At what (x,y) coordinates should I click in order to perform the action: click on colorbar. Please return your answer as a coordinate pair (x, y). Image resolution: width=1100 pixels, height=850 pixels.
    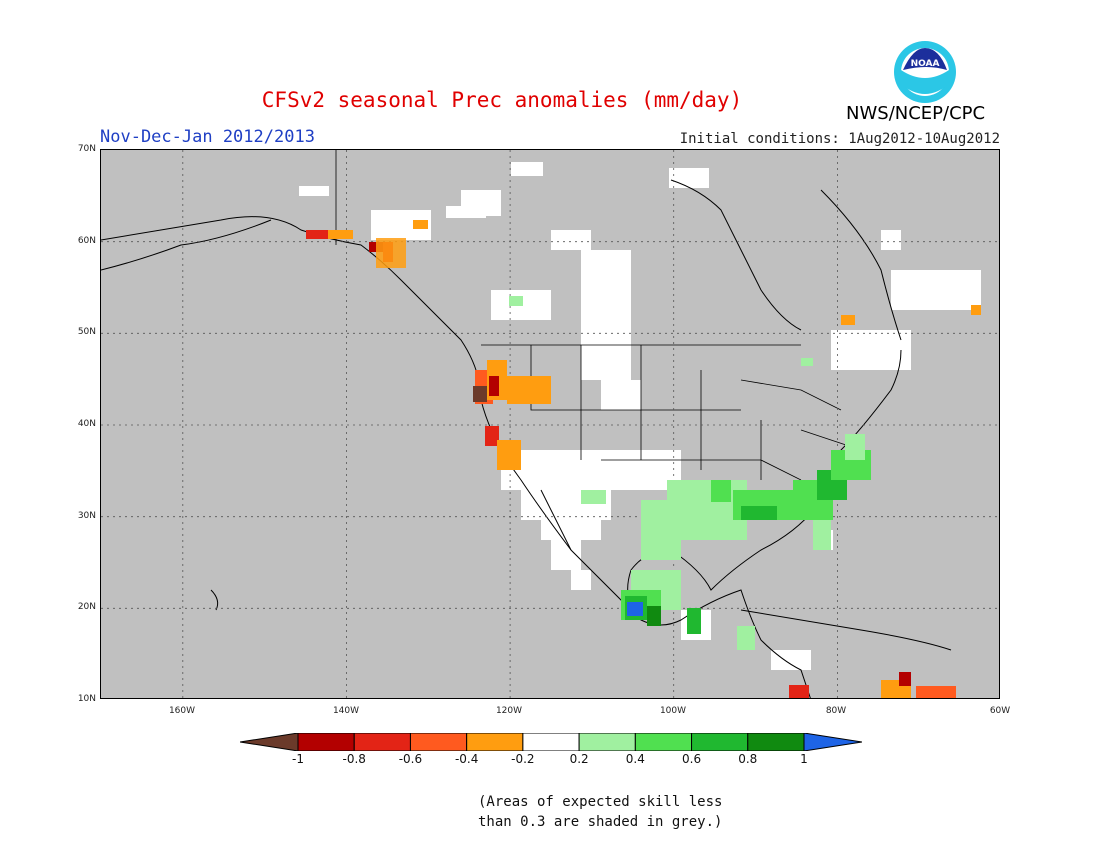
    Looking at the image, I should click on (551, 742).